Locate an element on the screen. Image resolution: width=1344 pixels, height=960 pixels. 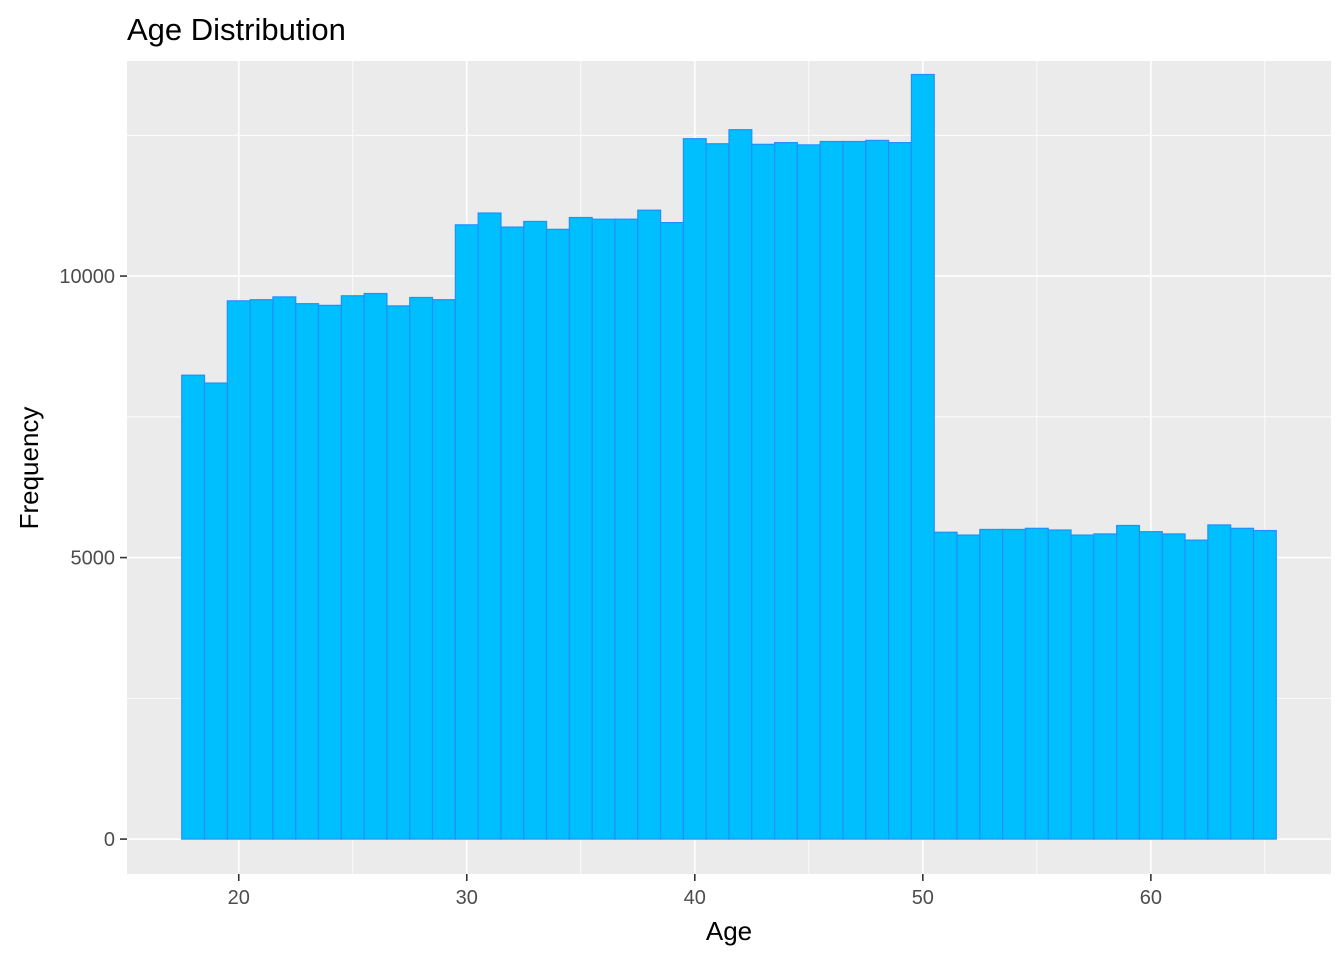
x-tick-label: 50 is located at coordinates (923, 898).